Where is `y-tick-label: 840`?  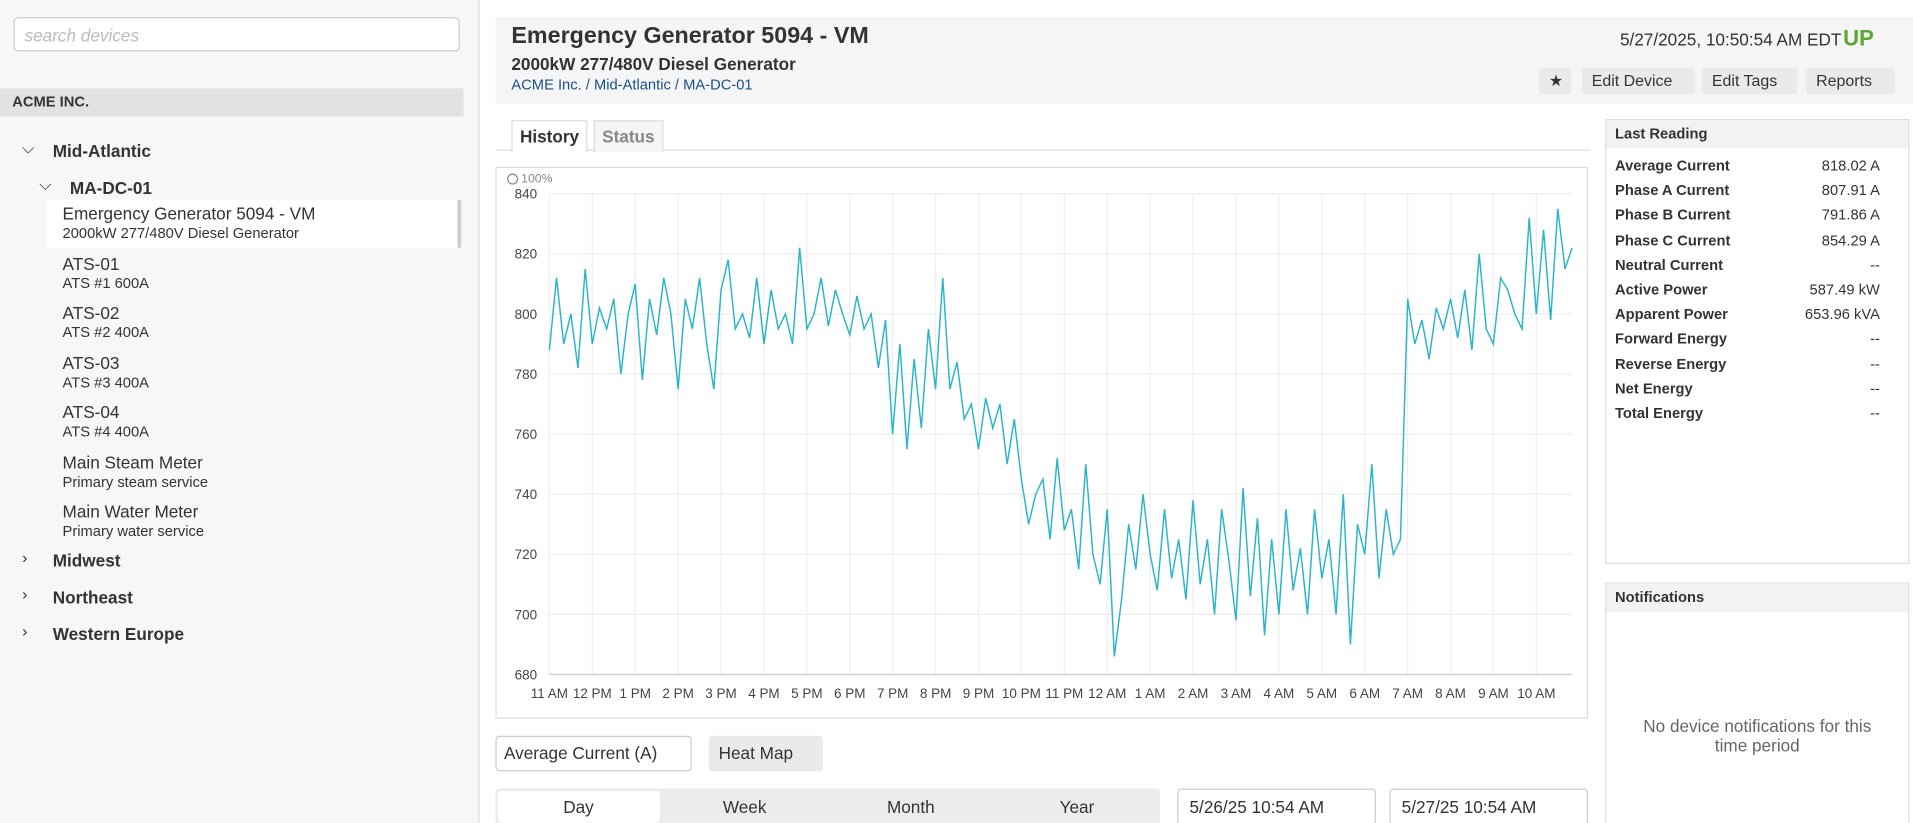 y-tick-label: 840 is located at coordinates (526, 194).